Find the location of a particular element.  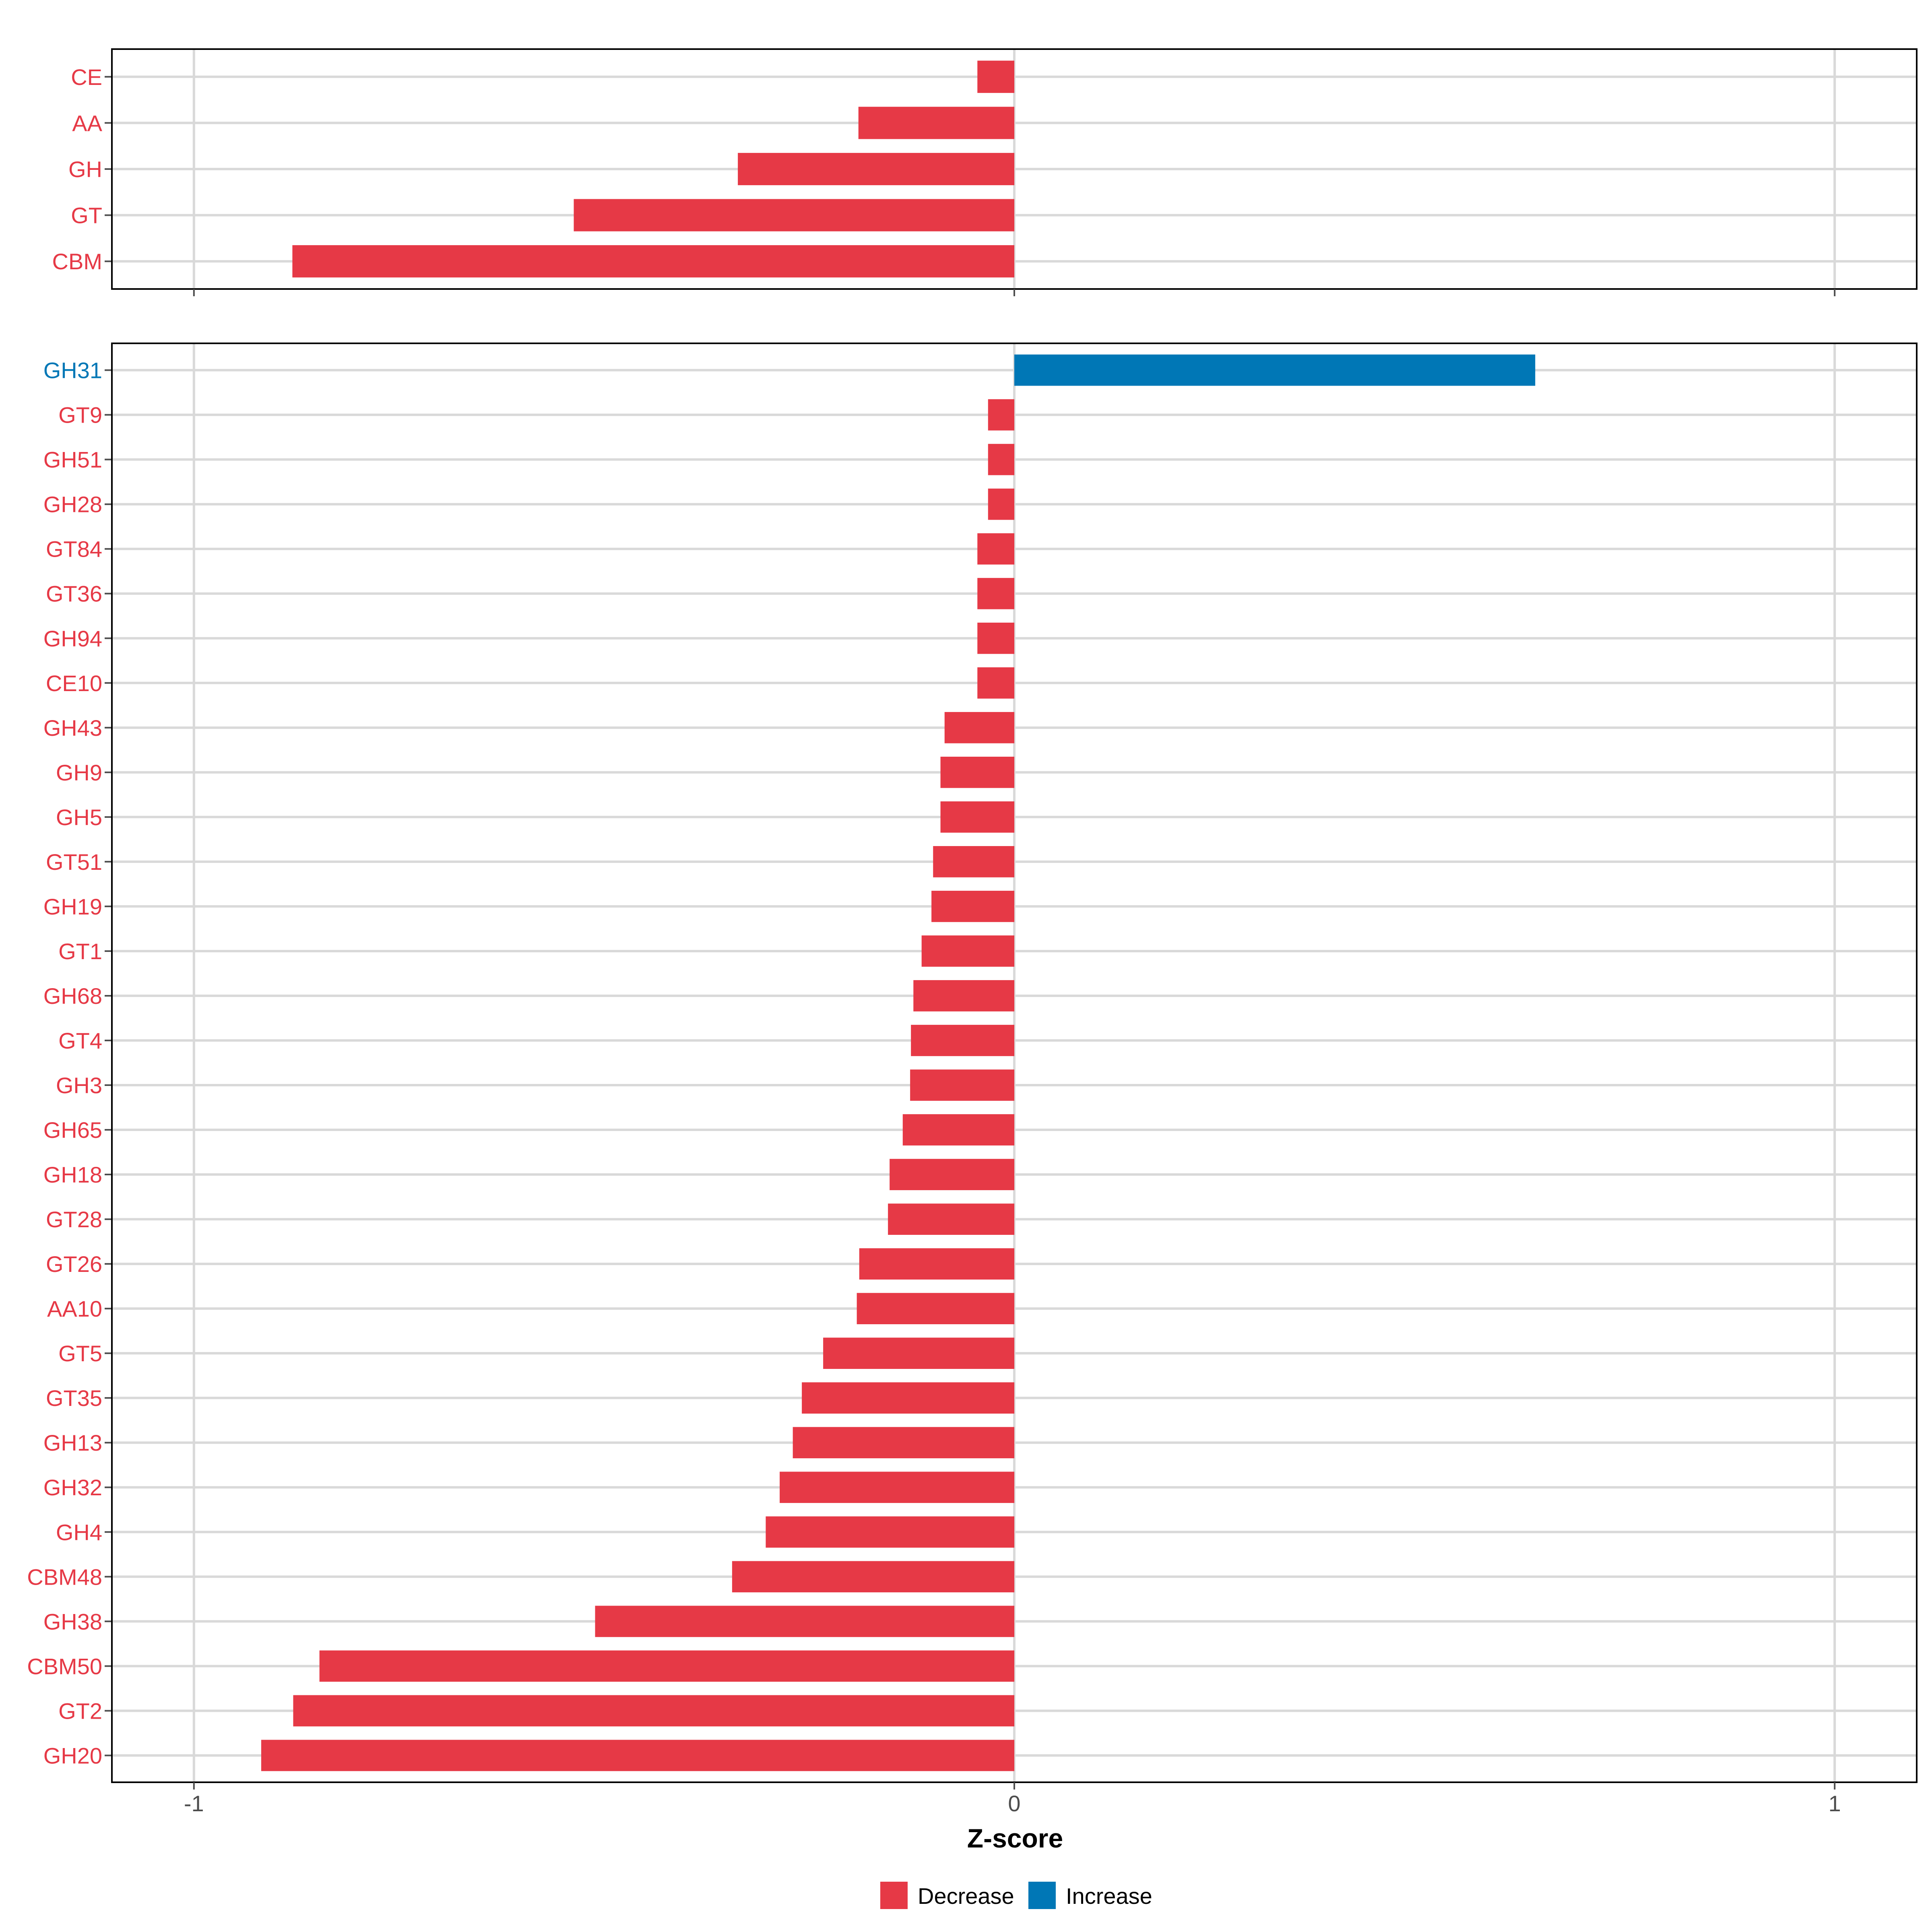

bottom-bar-cbm50 is located at coordinates (667, 1666).